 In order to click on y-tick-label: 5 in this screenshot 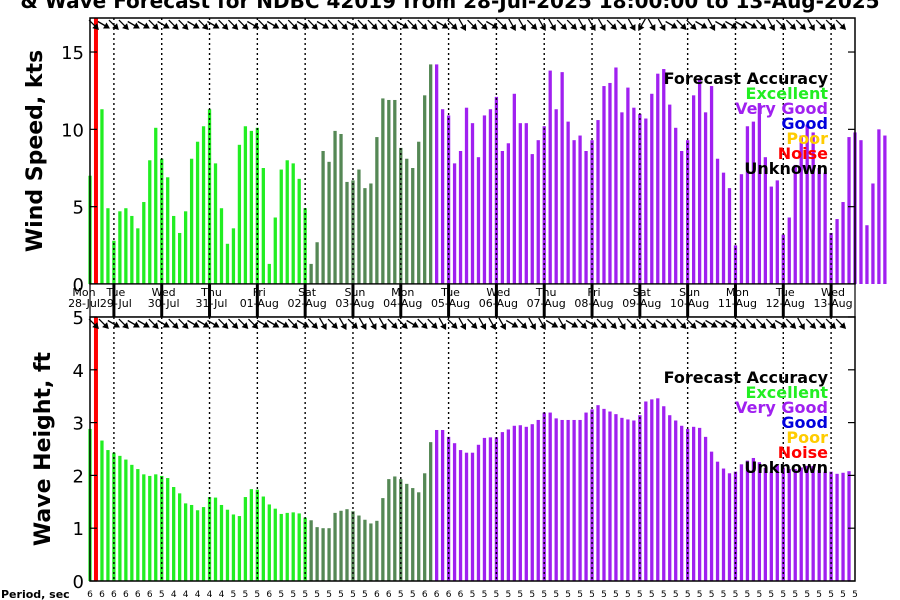, I will do `click(78, 208)`.